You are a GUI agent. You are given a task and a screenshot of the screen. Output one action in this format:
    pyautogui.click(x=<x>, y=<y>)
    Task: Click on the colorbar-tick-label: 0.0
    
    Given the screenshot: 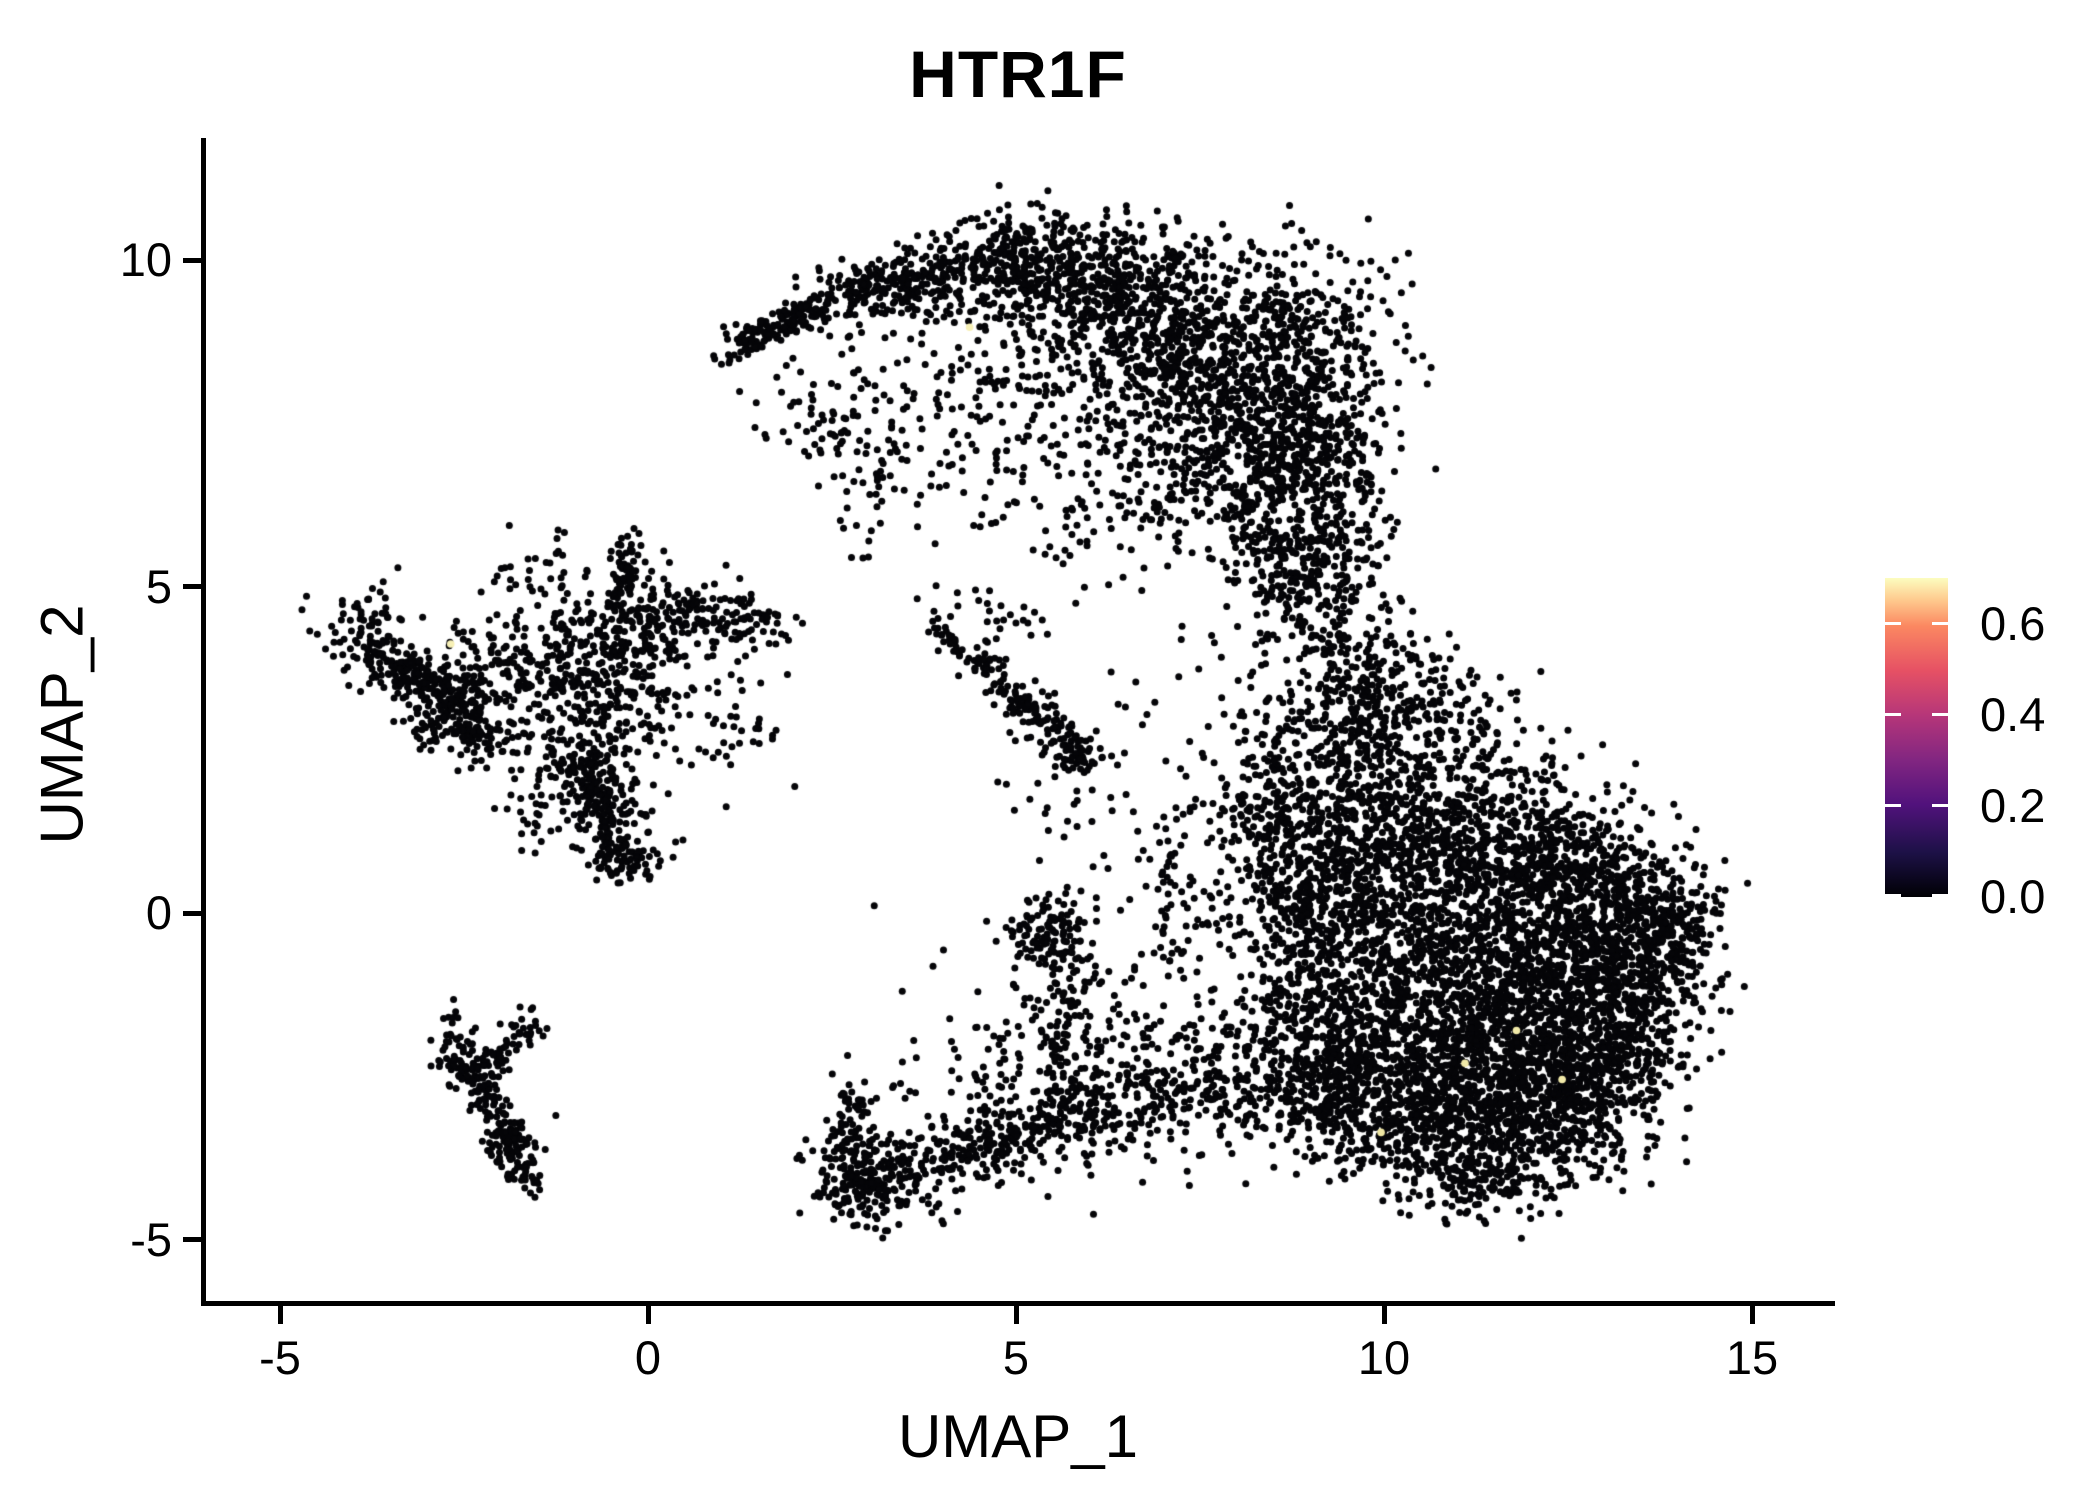 What is the action you would take?
    pyautogui.click(x=2013, y=896)
    